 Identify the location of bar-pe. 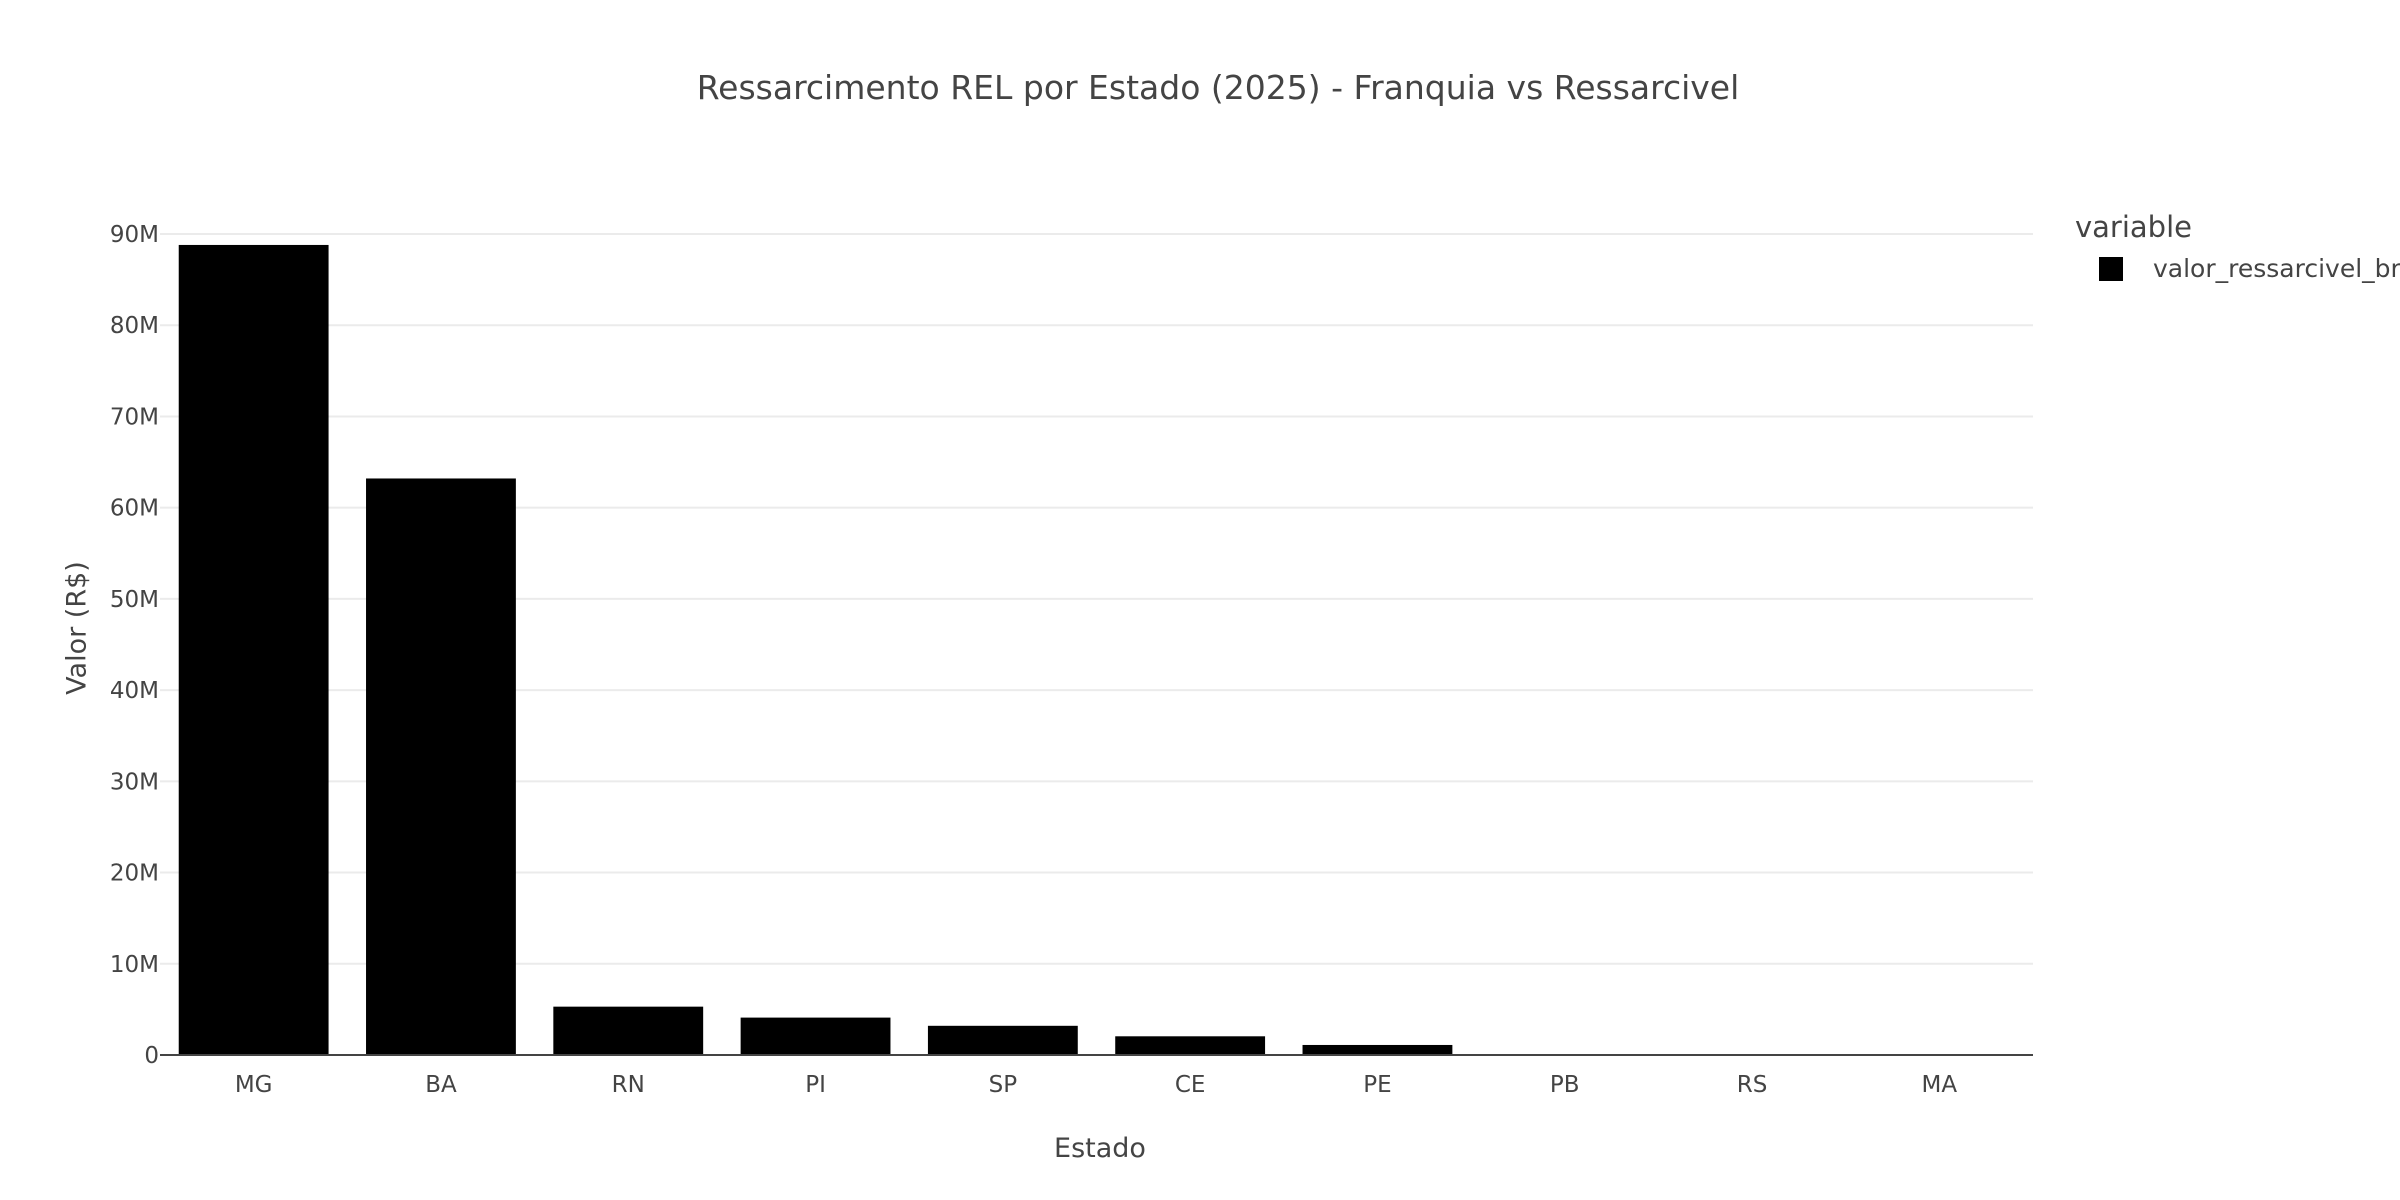
(1377, 1049).